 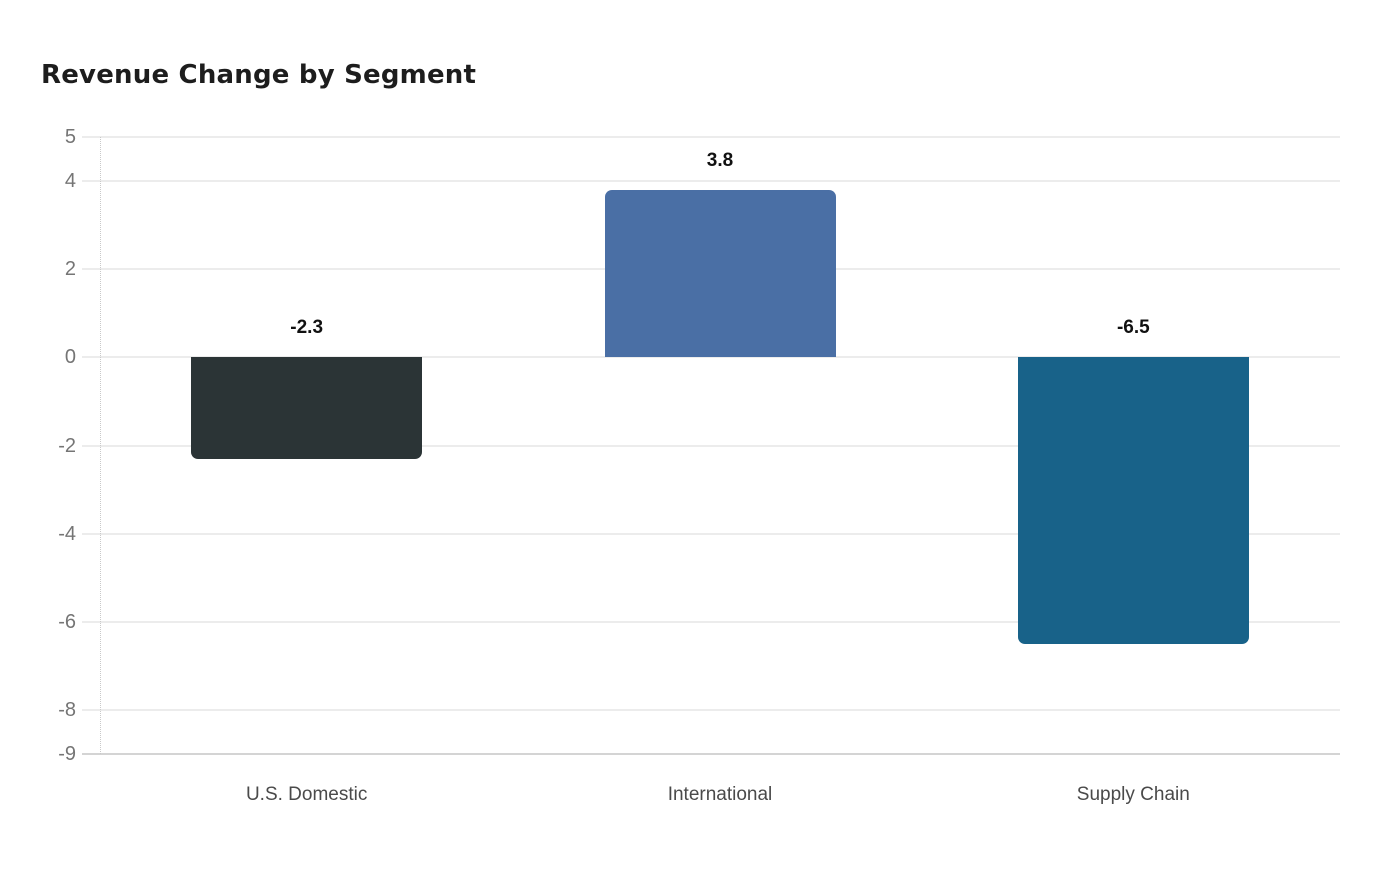 What do you see at coordinates (100, 445) in the screenshot?
I see `y-axis-dotted-line` at bounding box center [100, 445].